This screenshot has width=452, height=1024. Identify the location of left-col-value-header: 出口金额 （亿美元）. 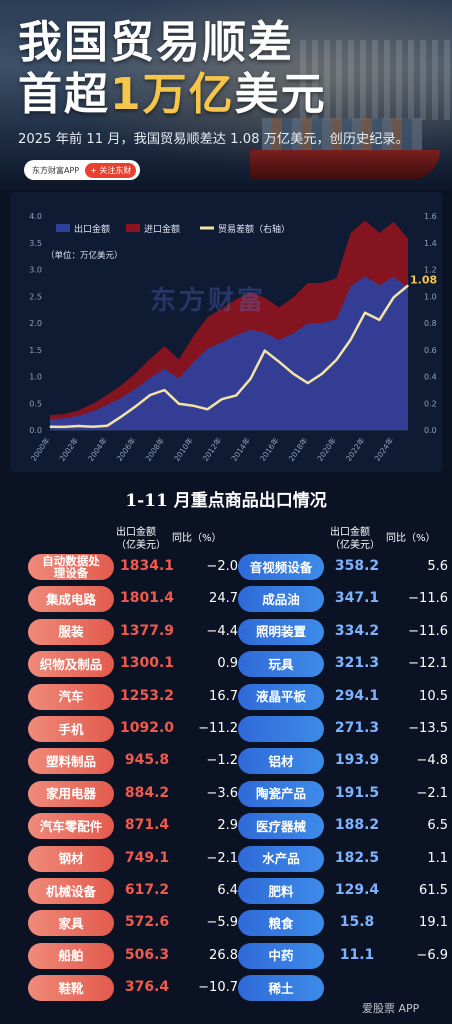
(141, 539).